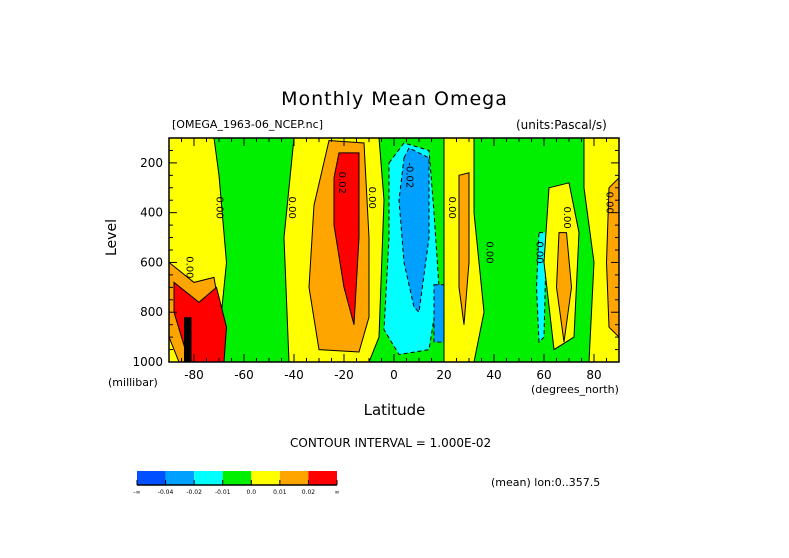 The image size is (789, 558). I want to click on x-tick-label: 20, so click(443, 375).